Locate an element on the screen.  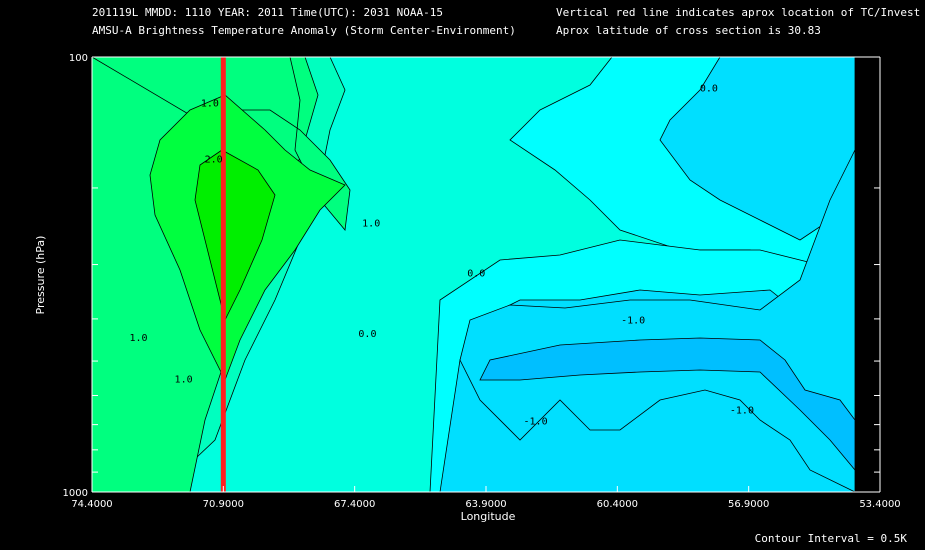
contour-interval: Contour Interval = 0.5K is located at coordinates (830, 538).